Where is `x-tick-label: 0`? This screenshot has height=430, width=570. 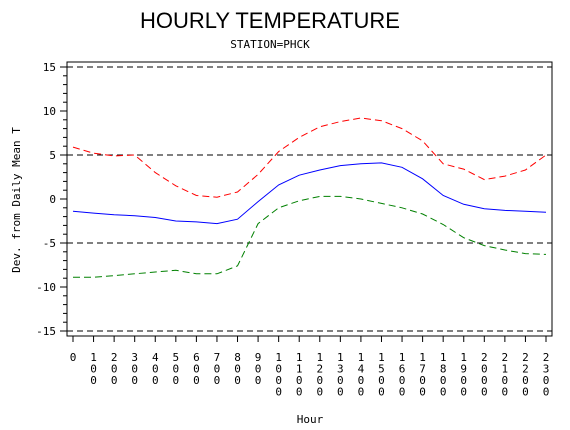
x-tick-label: 0 is located at coordinates (73, 357).